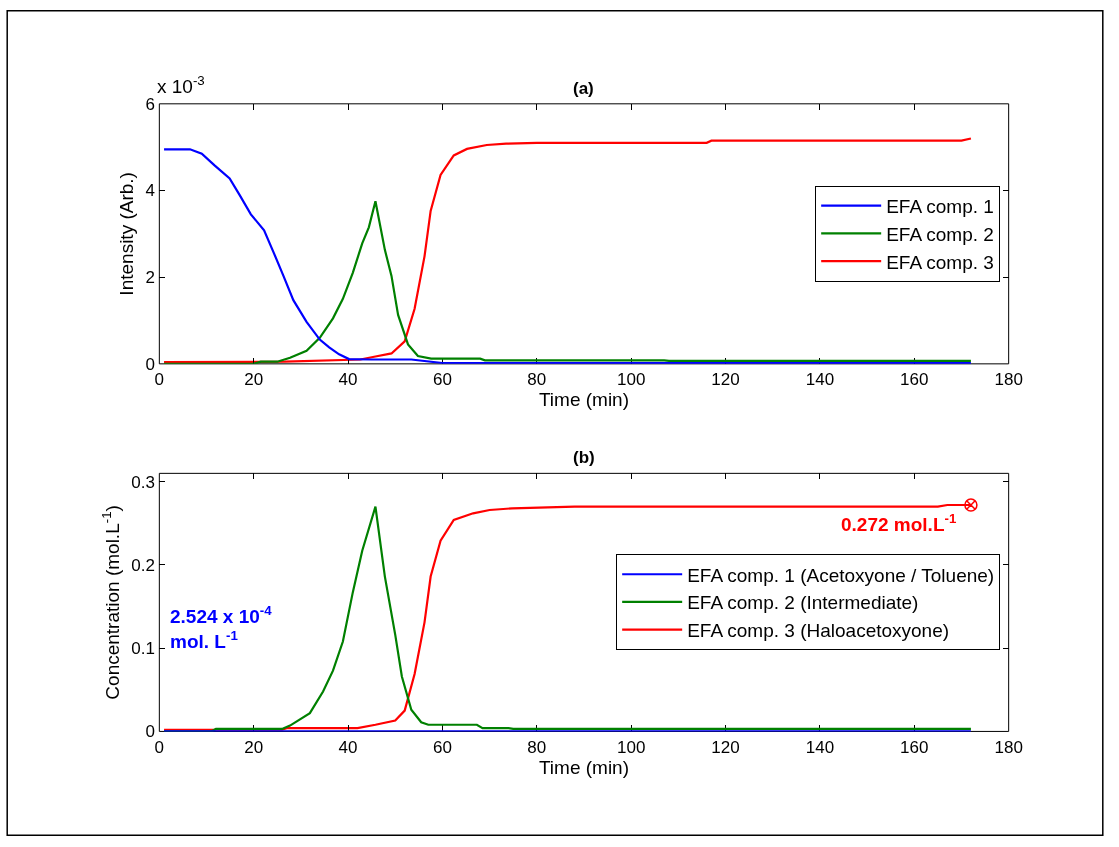 This screenshot has height=847, width=1119. Describe the element at coordinates (899, 523) in the screenshot. I see `annotation: 0.272 mol.L$^{-1}$` at that location.